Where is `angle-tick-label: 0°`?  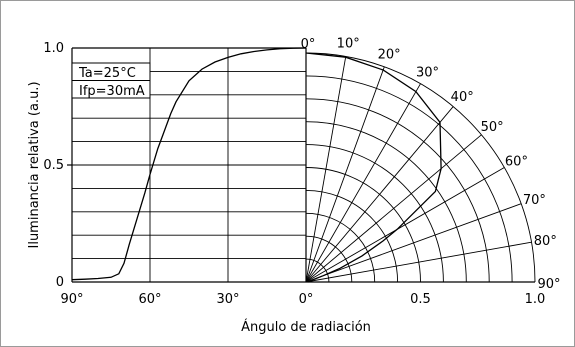 angle-tick-label: 0° is located at coordinates (308, 44).